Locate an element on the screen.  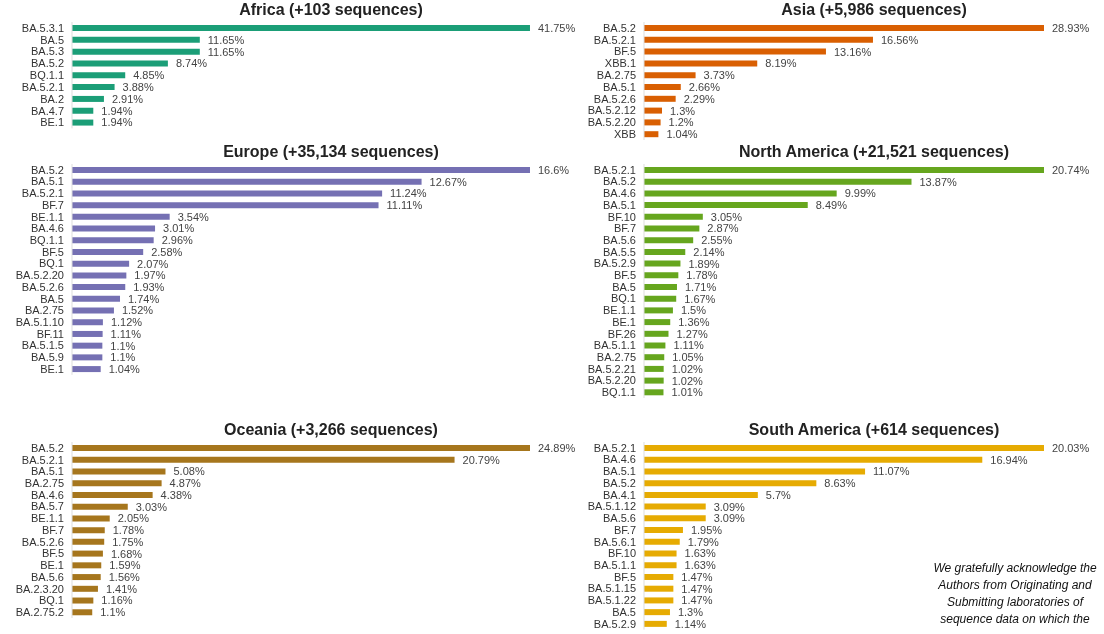
y-tick-label: BA.5 is located at coordinates (624, 611).